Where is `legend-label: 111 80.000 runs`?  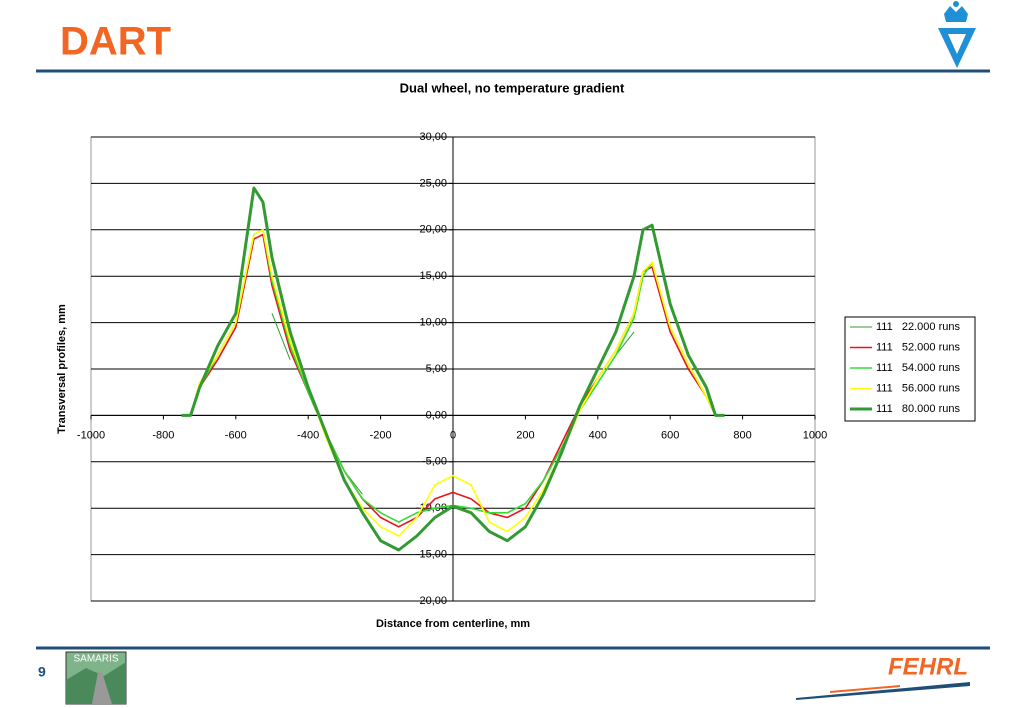 legend-label: 111 80.000 runs is located at coordinates (918, 409).